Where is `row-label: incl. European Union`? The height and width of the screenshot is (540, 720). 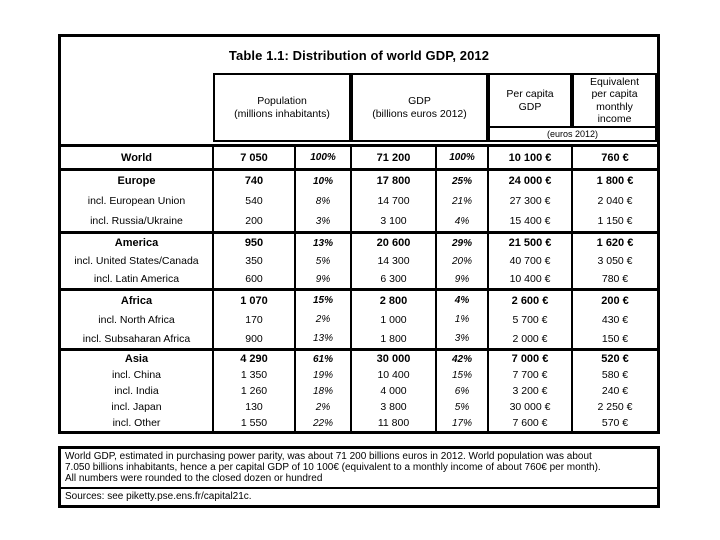
row-label: incl. European Union is located at coordinates (137, 201).